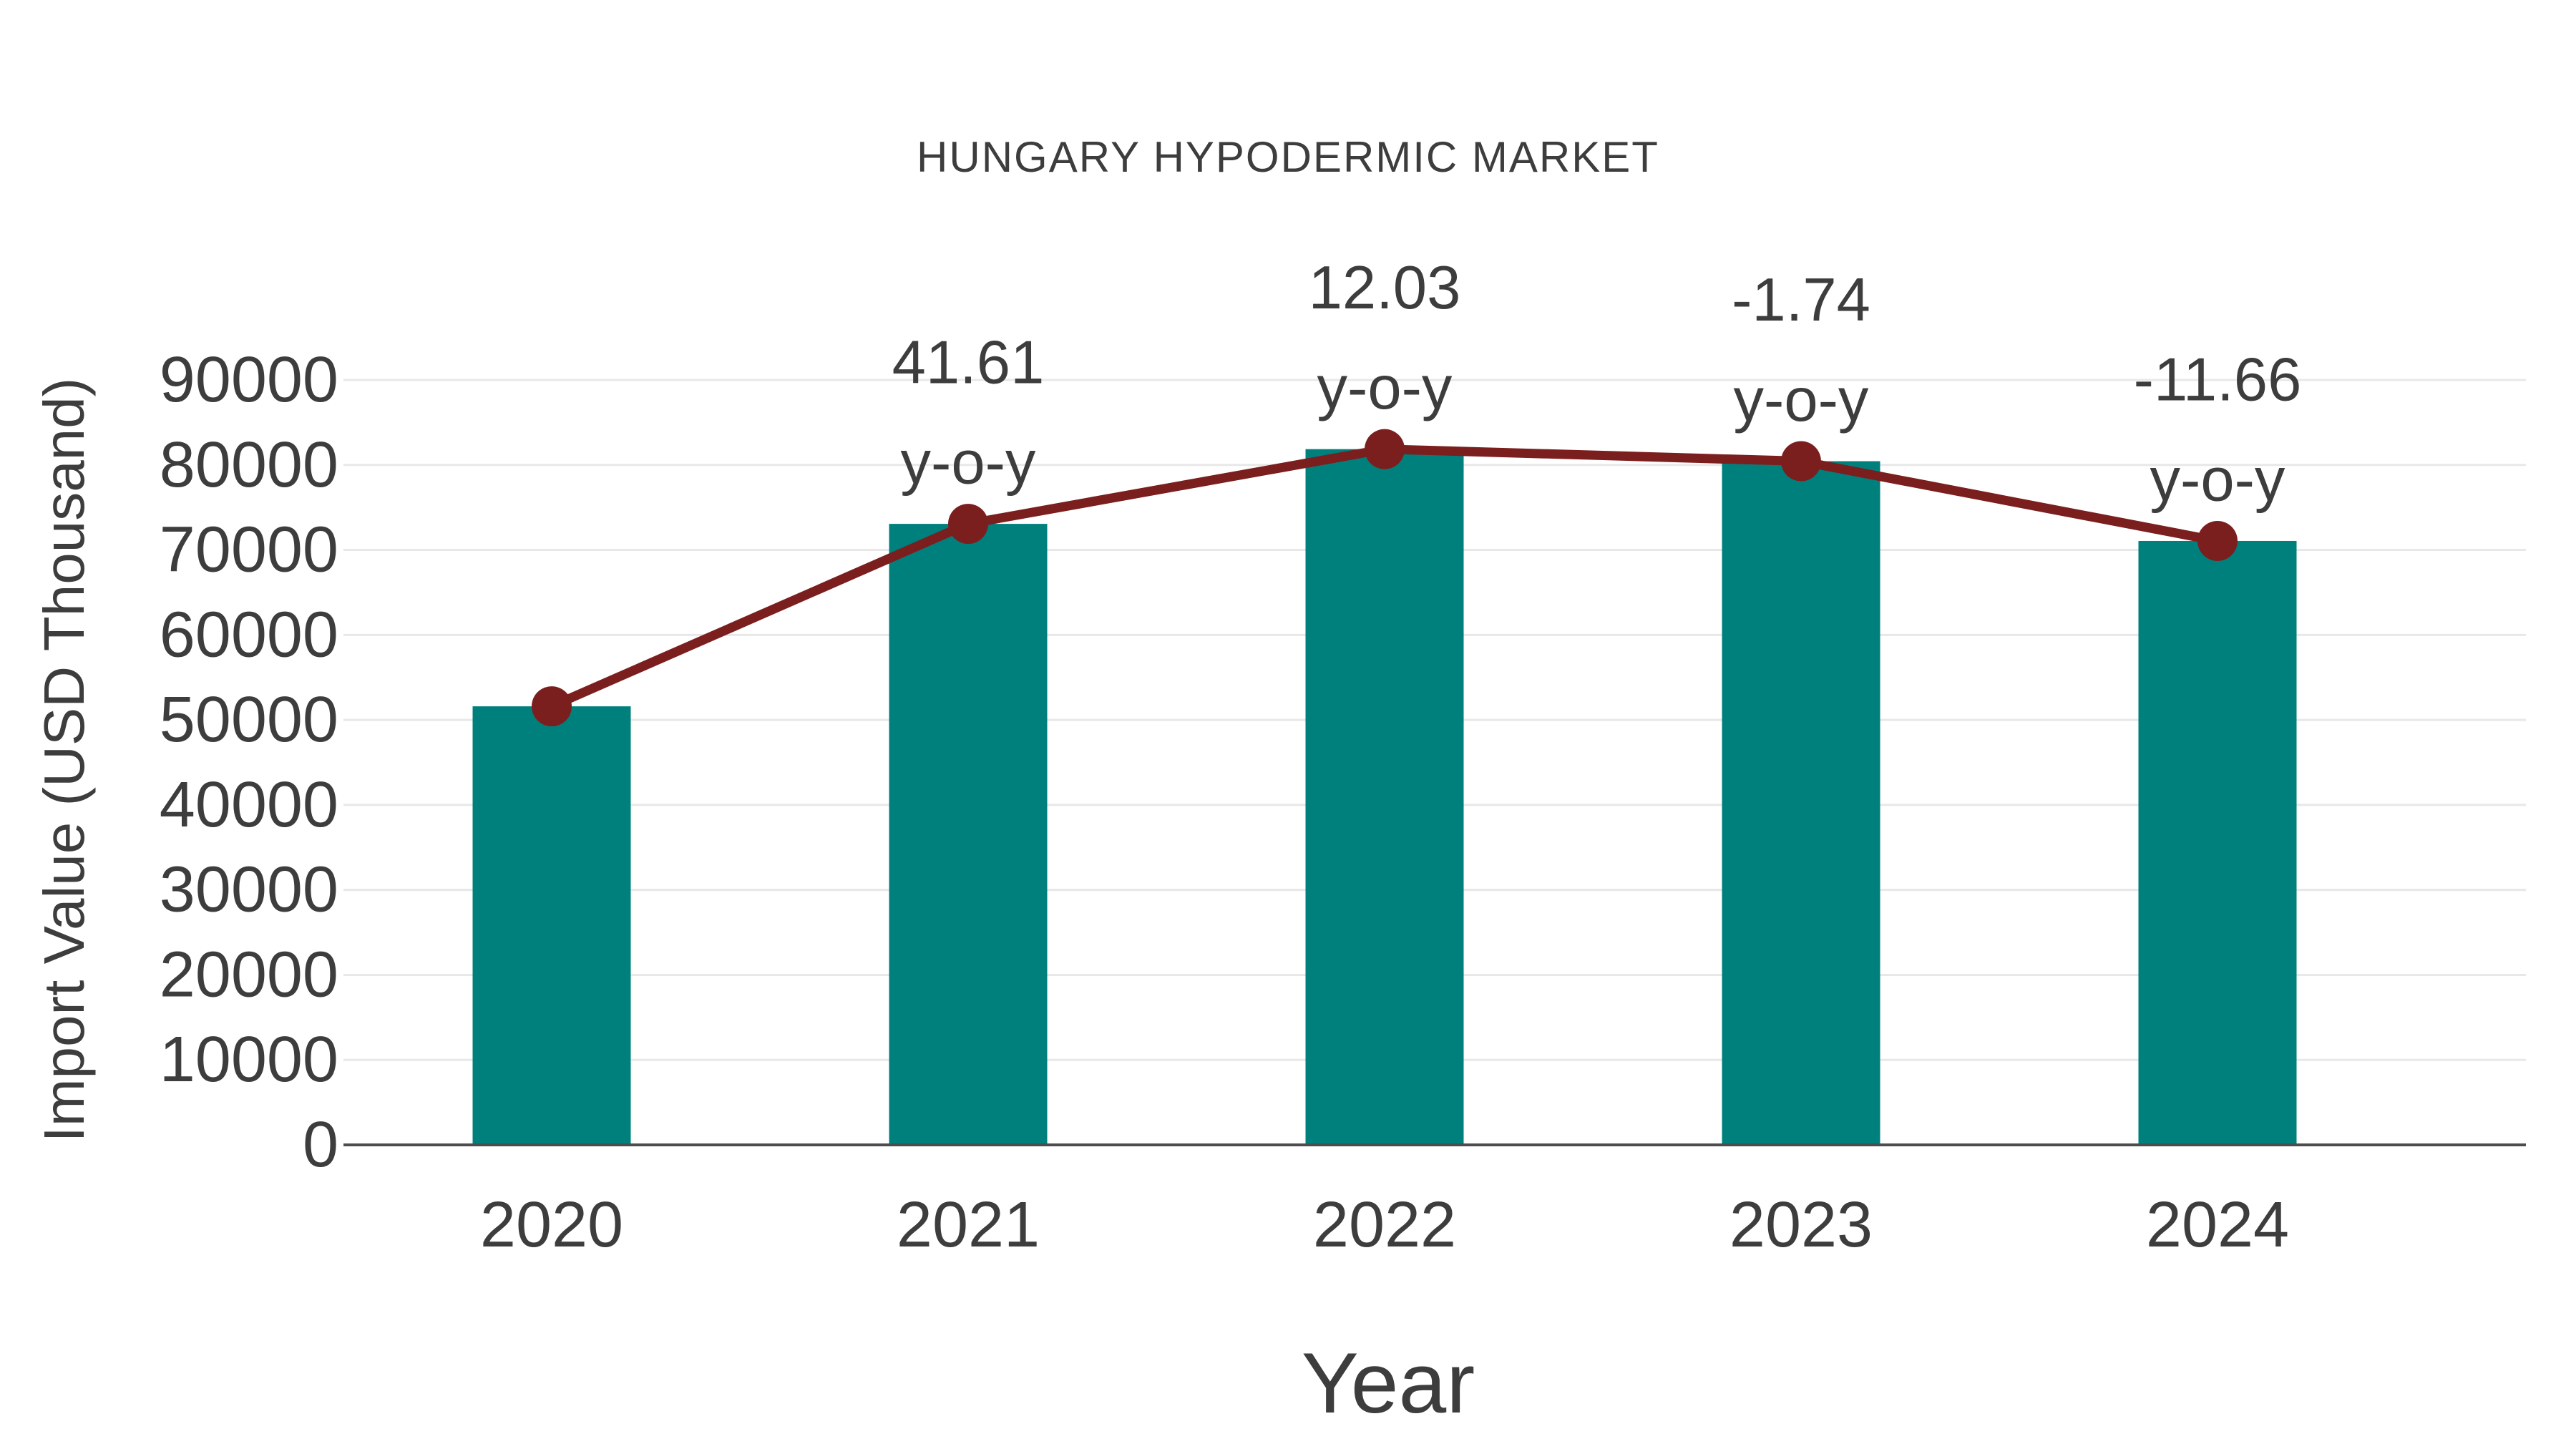  What do you see at coordinates (2217, 540) in the screenshot?
I see `data-point-marker-2024` at bounding box center [2217, 540].